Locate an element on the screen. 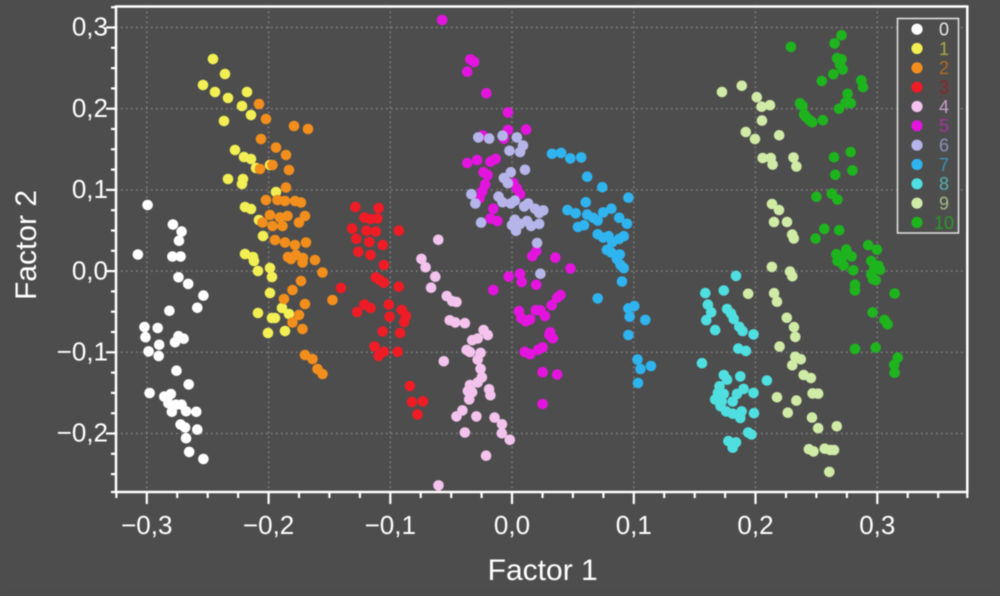 This screenshot has width=1000, height=596. svg-text: 1 is located at coordinates (944, 49).